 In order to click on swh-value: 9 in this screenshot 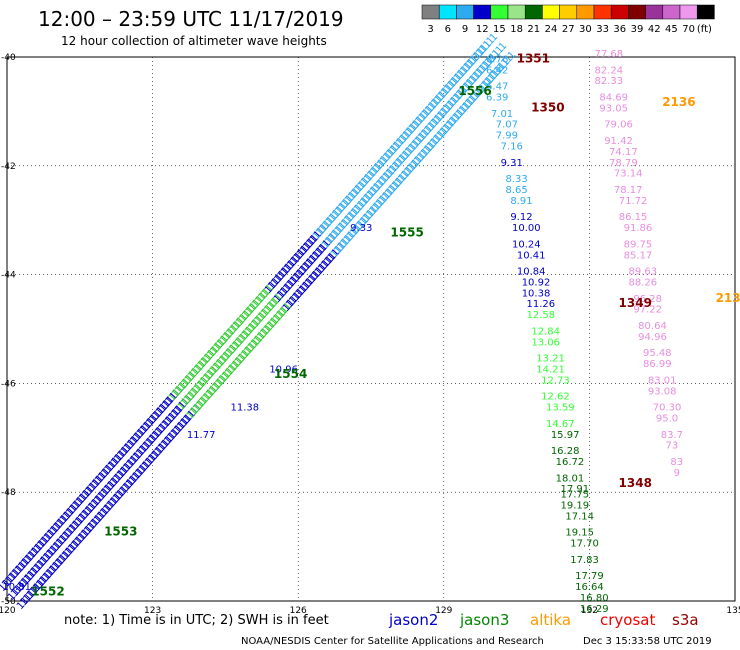, I will do `click(677, 473)`.